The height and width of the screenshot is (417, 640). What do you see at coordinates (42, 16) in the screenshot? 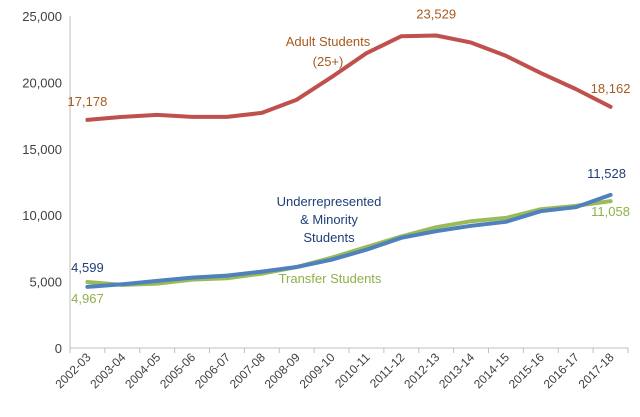
I see `y-tick-label: 25,000` at bounding box center [42, 16].